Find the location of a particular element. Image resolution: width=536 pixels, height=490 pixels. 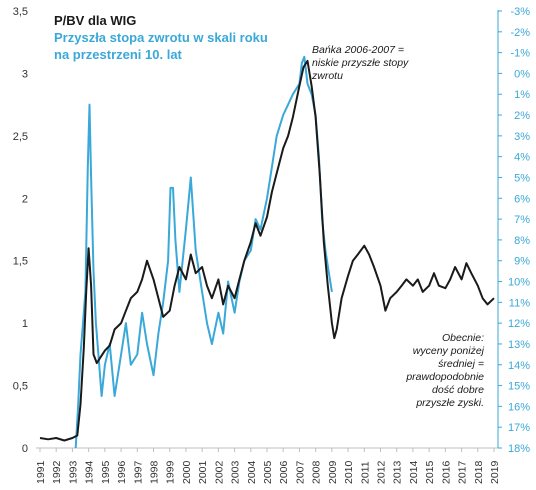

x-tick-label: 1998 is located at coordinates (155, 472).